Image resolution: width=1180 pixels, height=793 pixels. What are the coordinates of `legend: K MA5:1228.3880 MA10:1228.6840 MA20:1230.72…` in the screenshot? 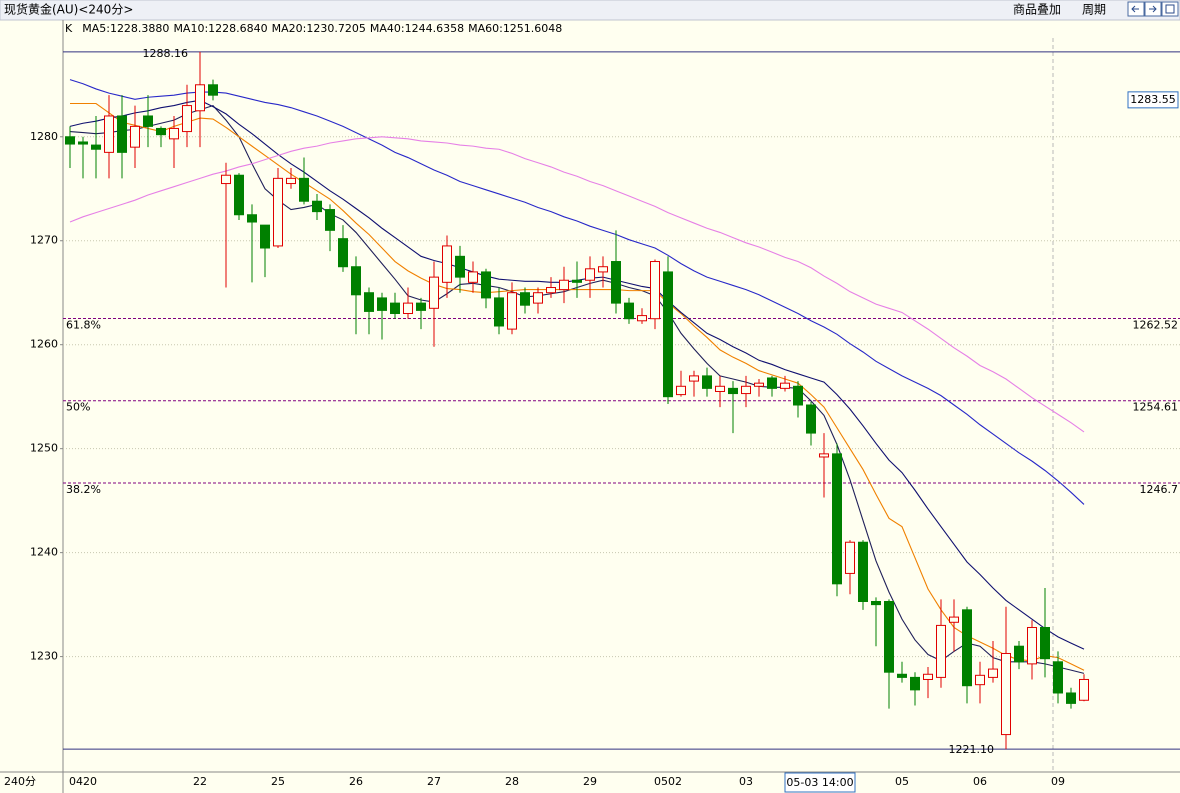 It's located at (313, 28).